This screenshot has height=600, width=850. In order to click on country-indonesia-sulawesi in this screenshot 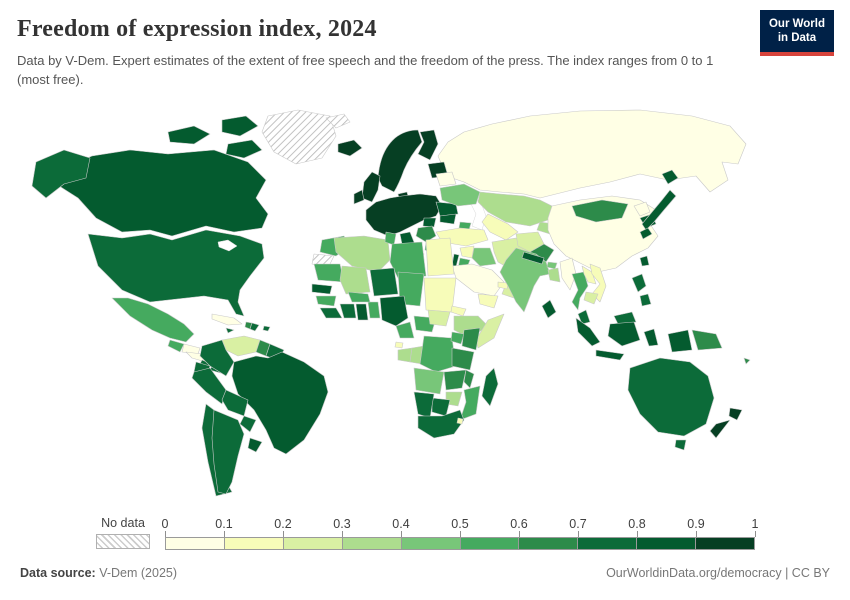, I will do `click(651, 337)`.